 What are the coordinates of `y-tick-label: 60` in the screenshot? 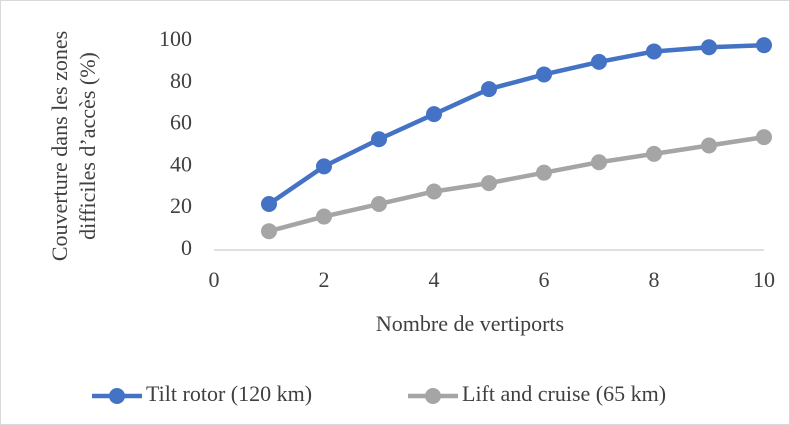 It's located at (181, 122).